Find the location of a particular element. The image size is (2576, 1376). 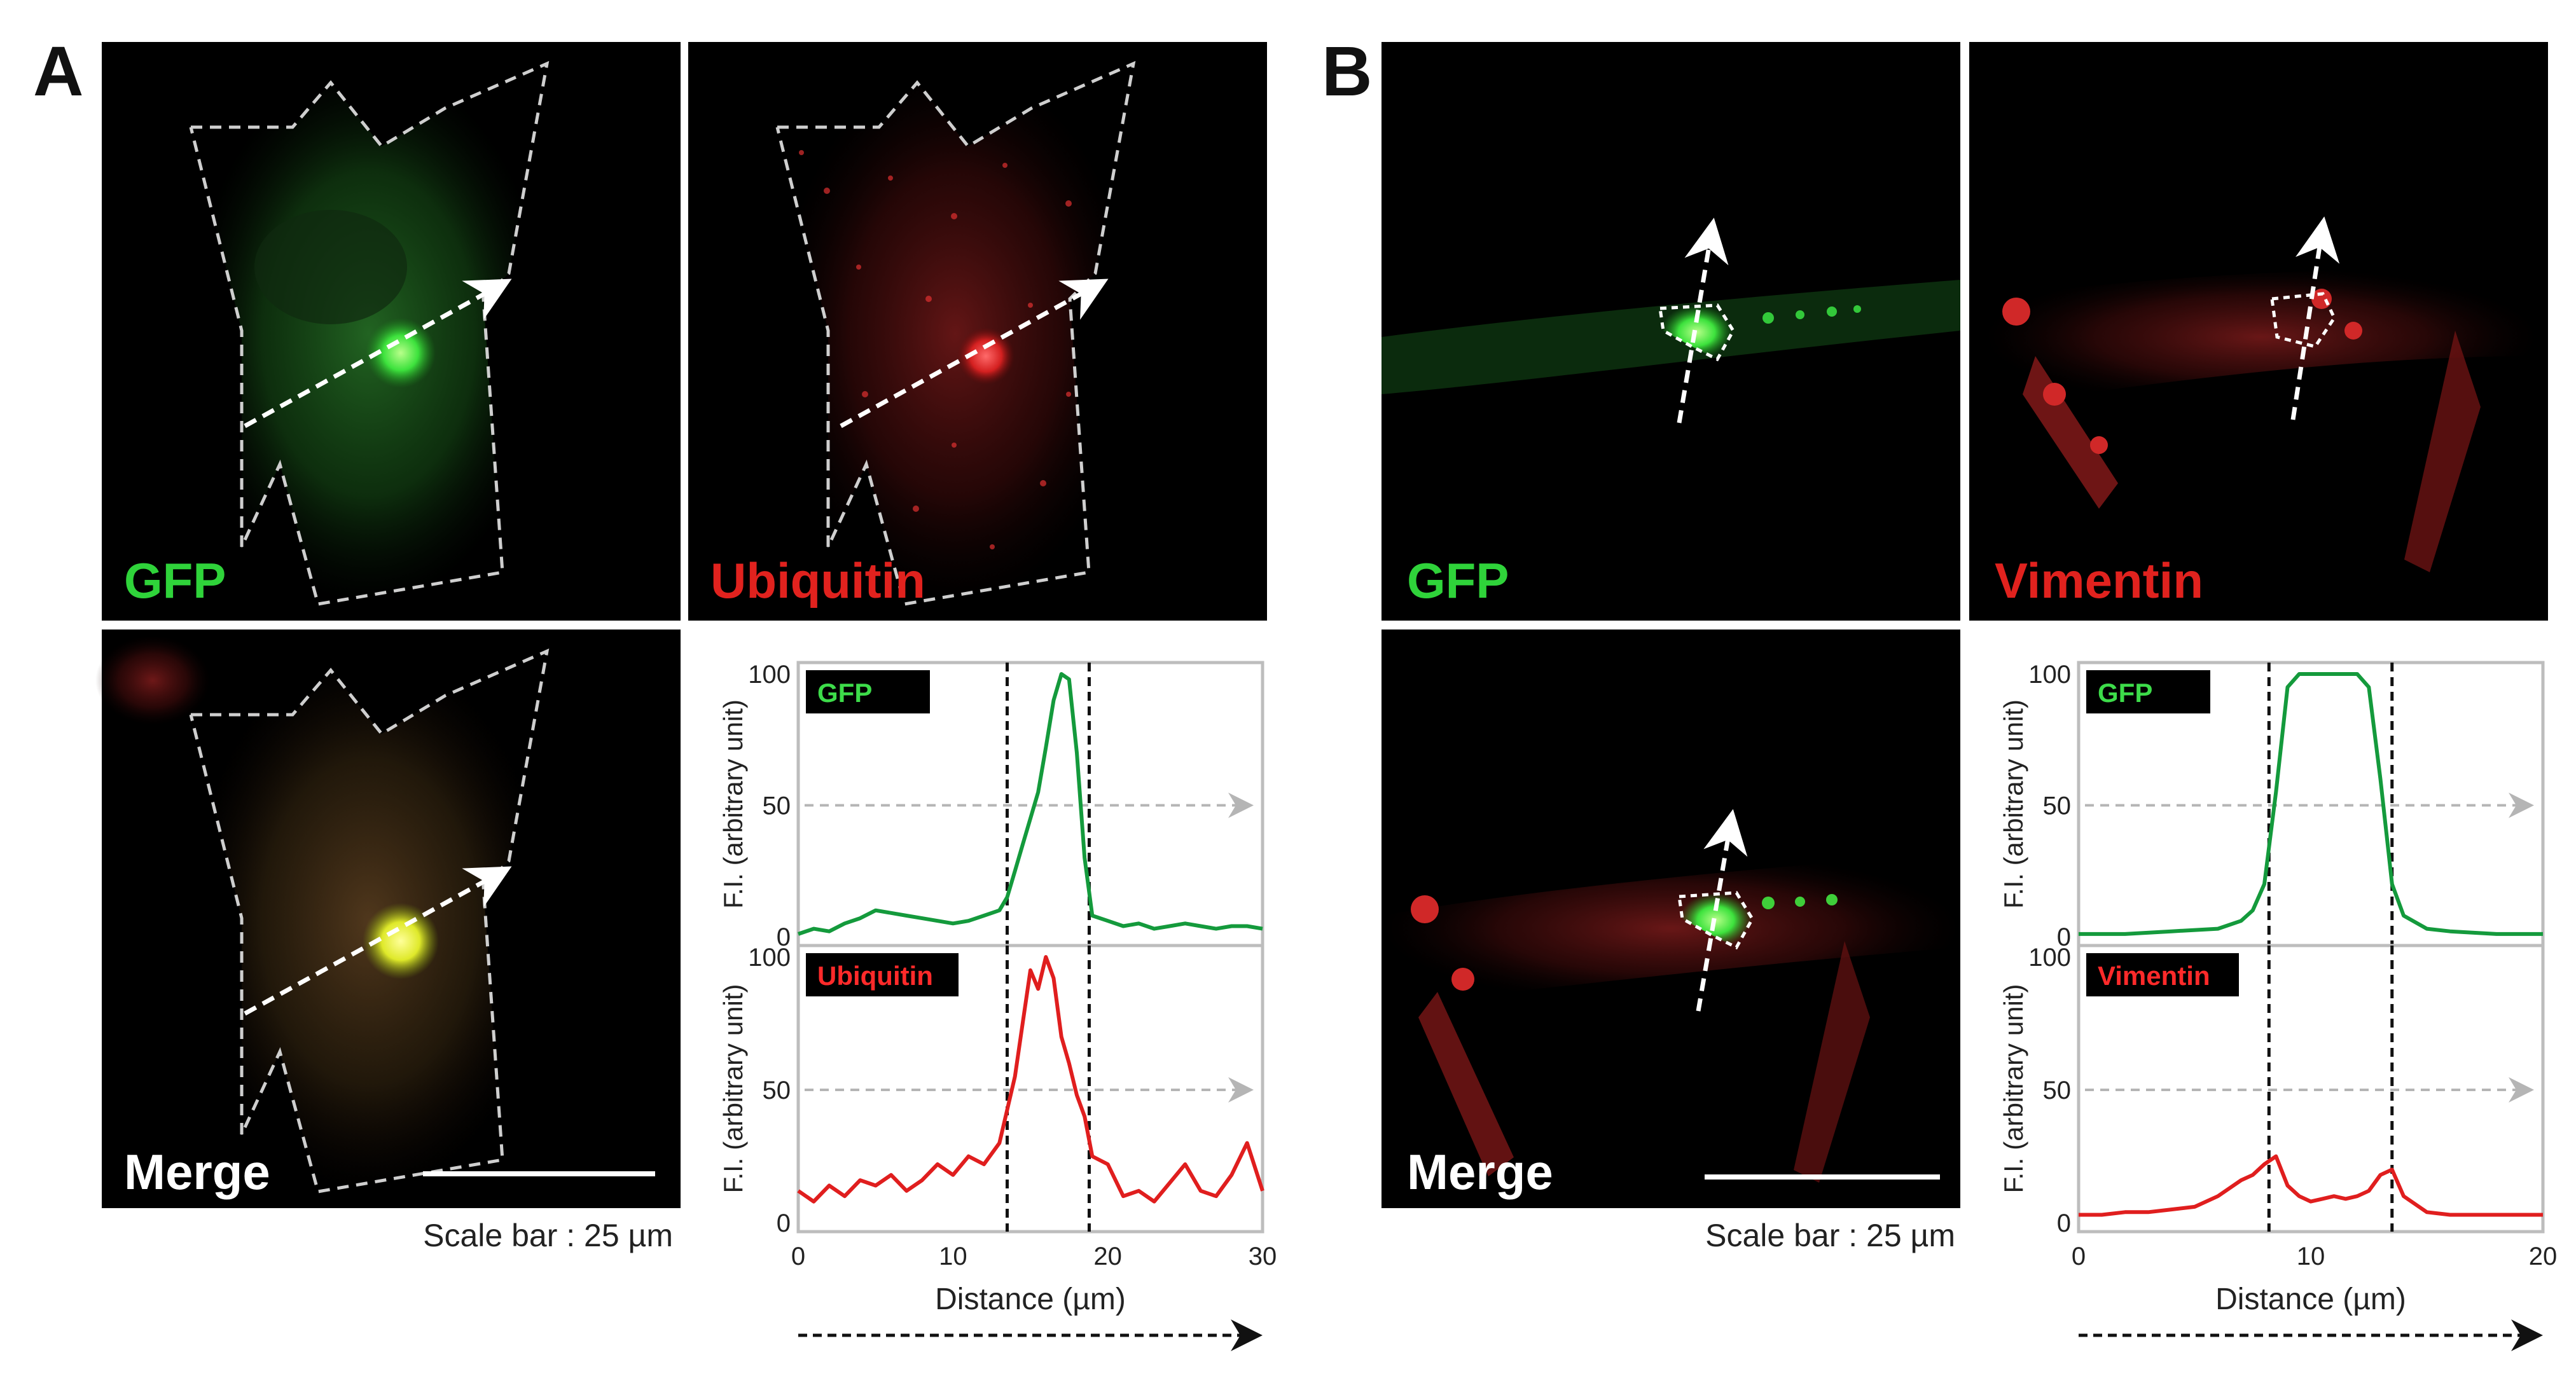

scale-bar-b: Scale bar : 25 µm is located at coordinates (1830, 1235).